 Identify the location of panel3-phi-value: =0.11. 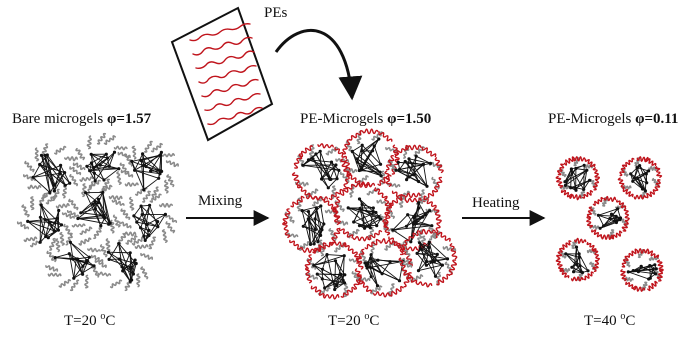
(661, 119).